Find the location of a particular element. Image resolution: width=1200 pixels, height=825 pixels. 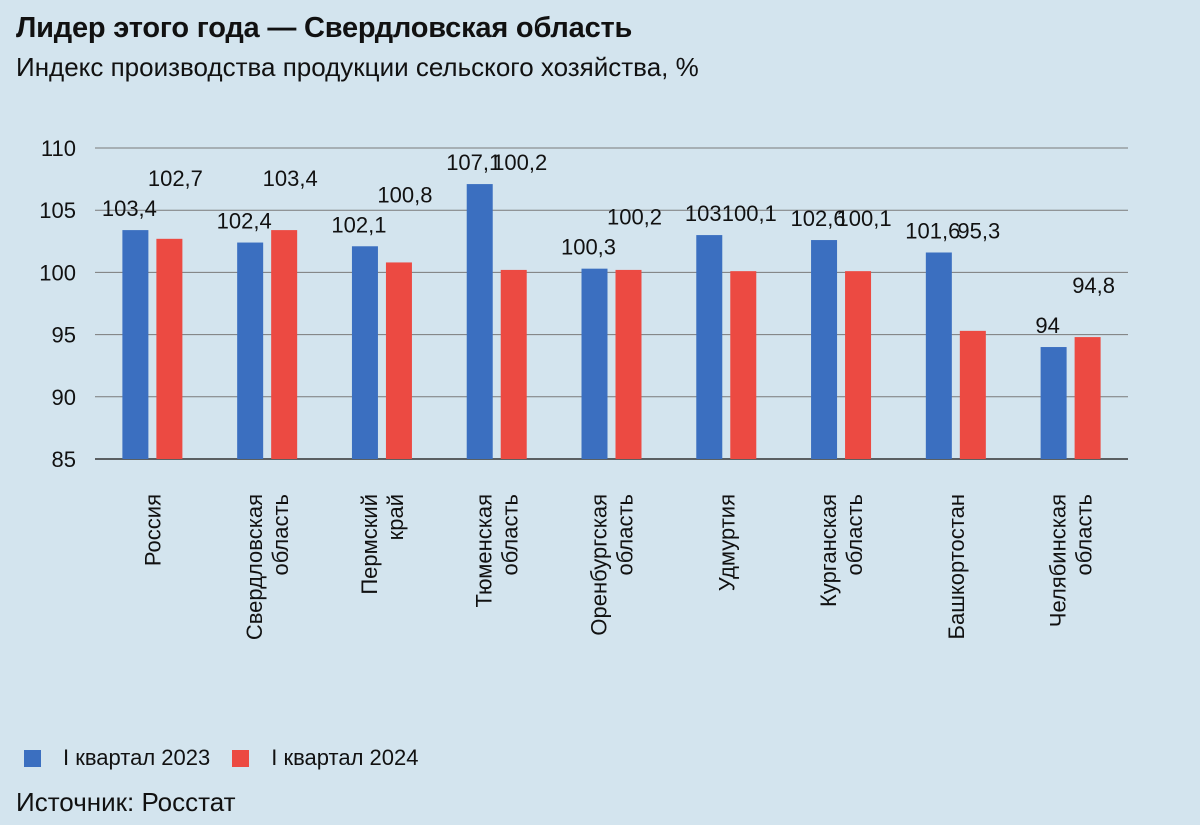

legend-label-2023: I квартал 2023 is located at coordinates (137, 757).